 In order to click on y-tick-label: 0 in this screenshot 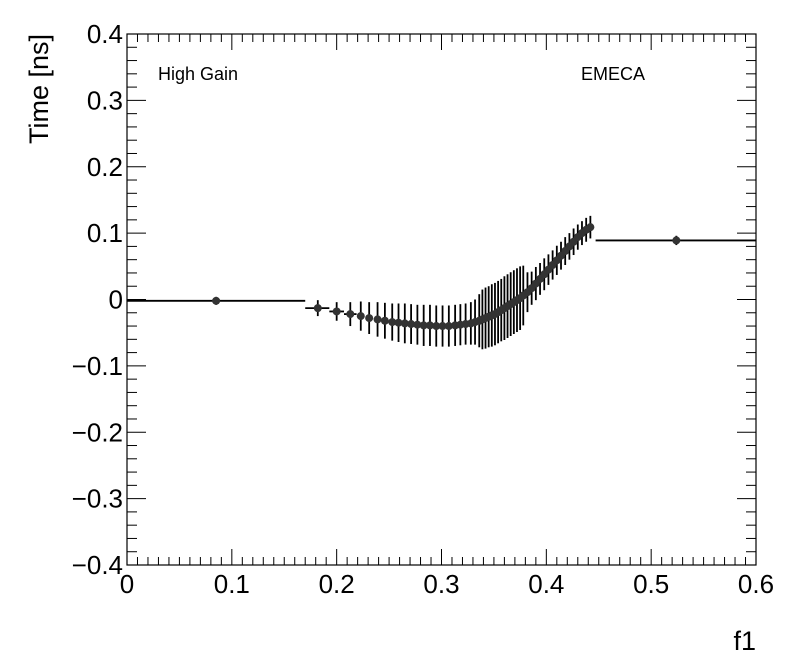, I will do `click(116, 300)`.